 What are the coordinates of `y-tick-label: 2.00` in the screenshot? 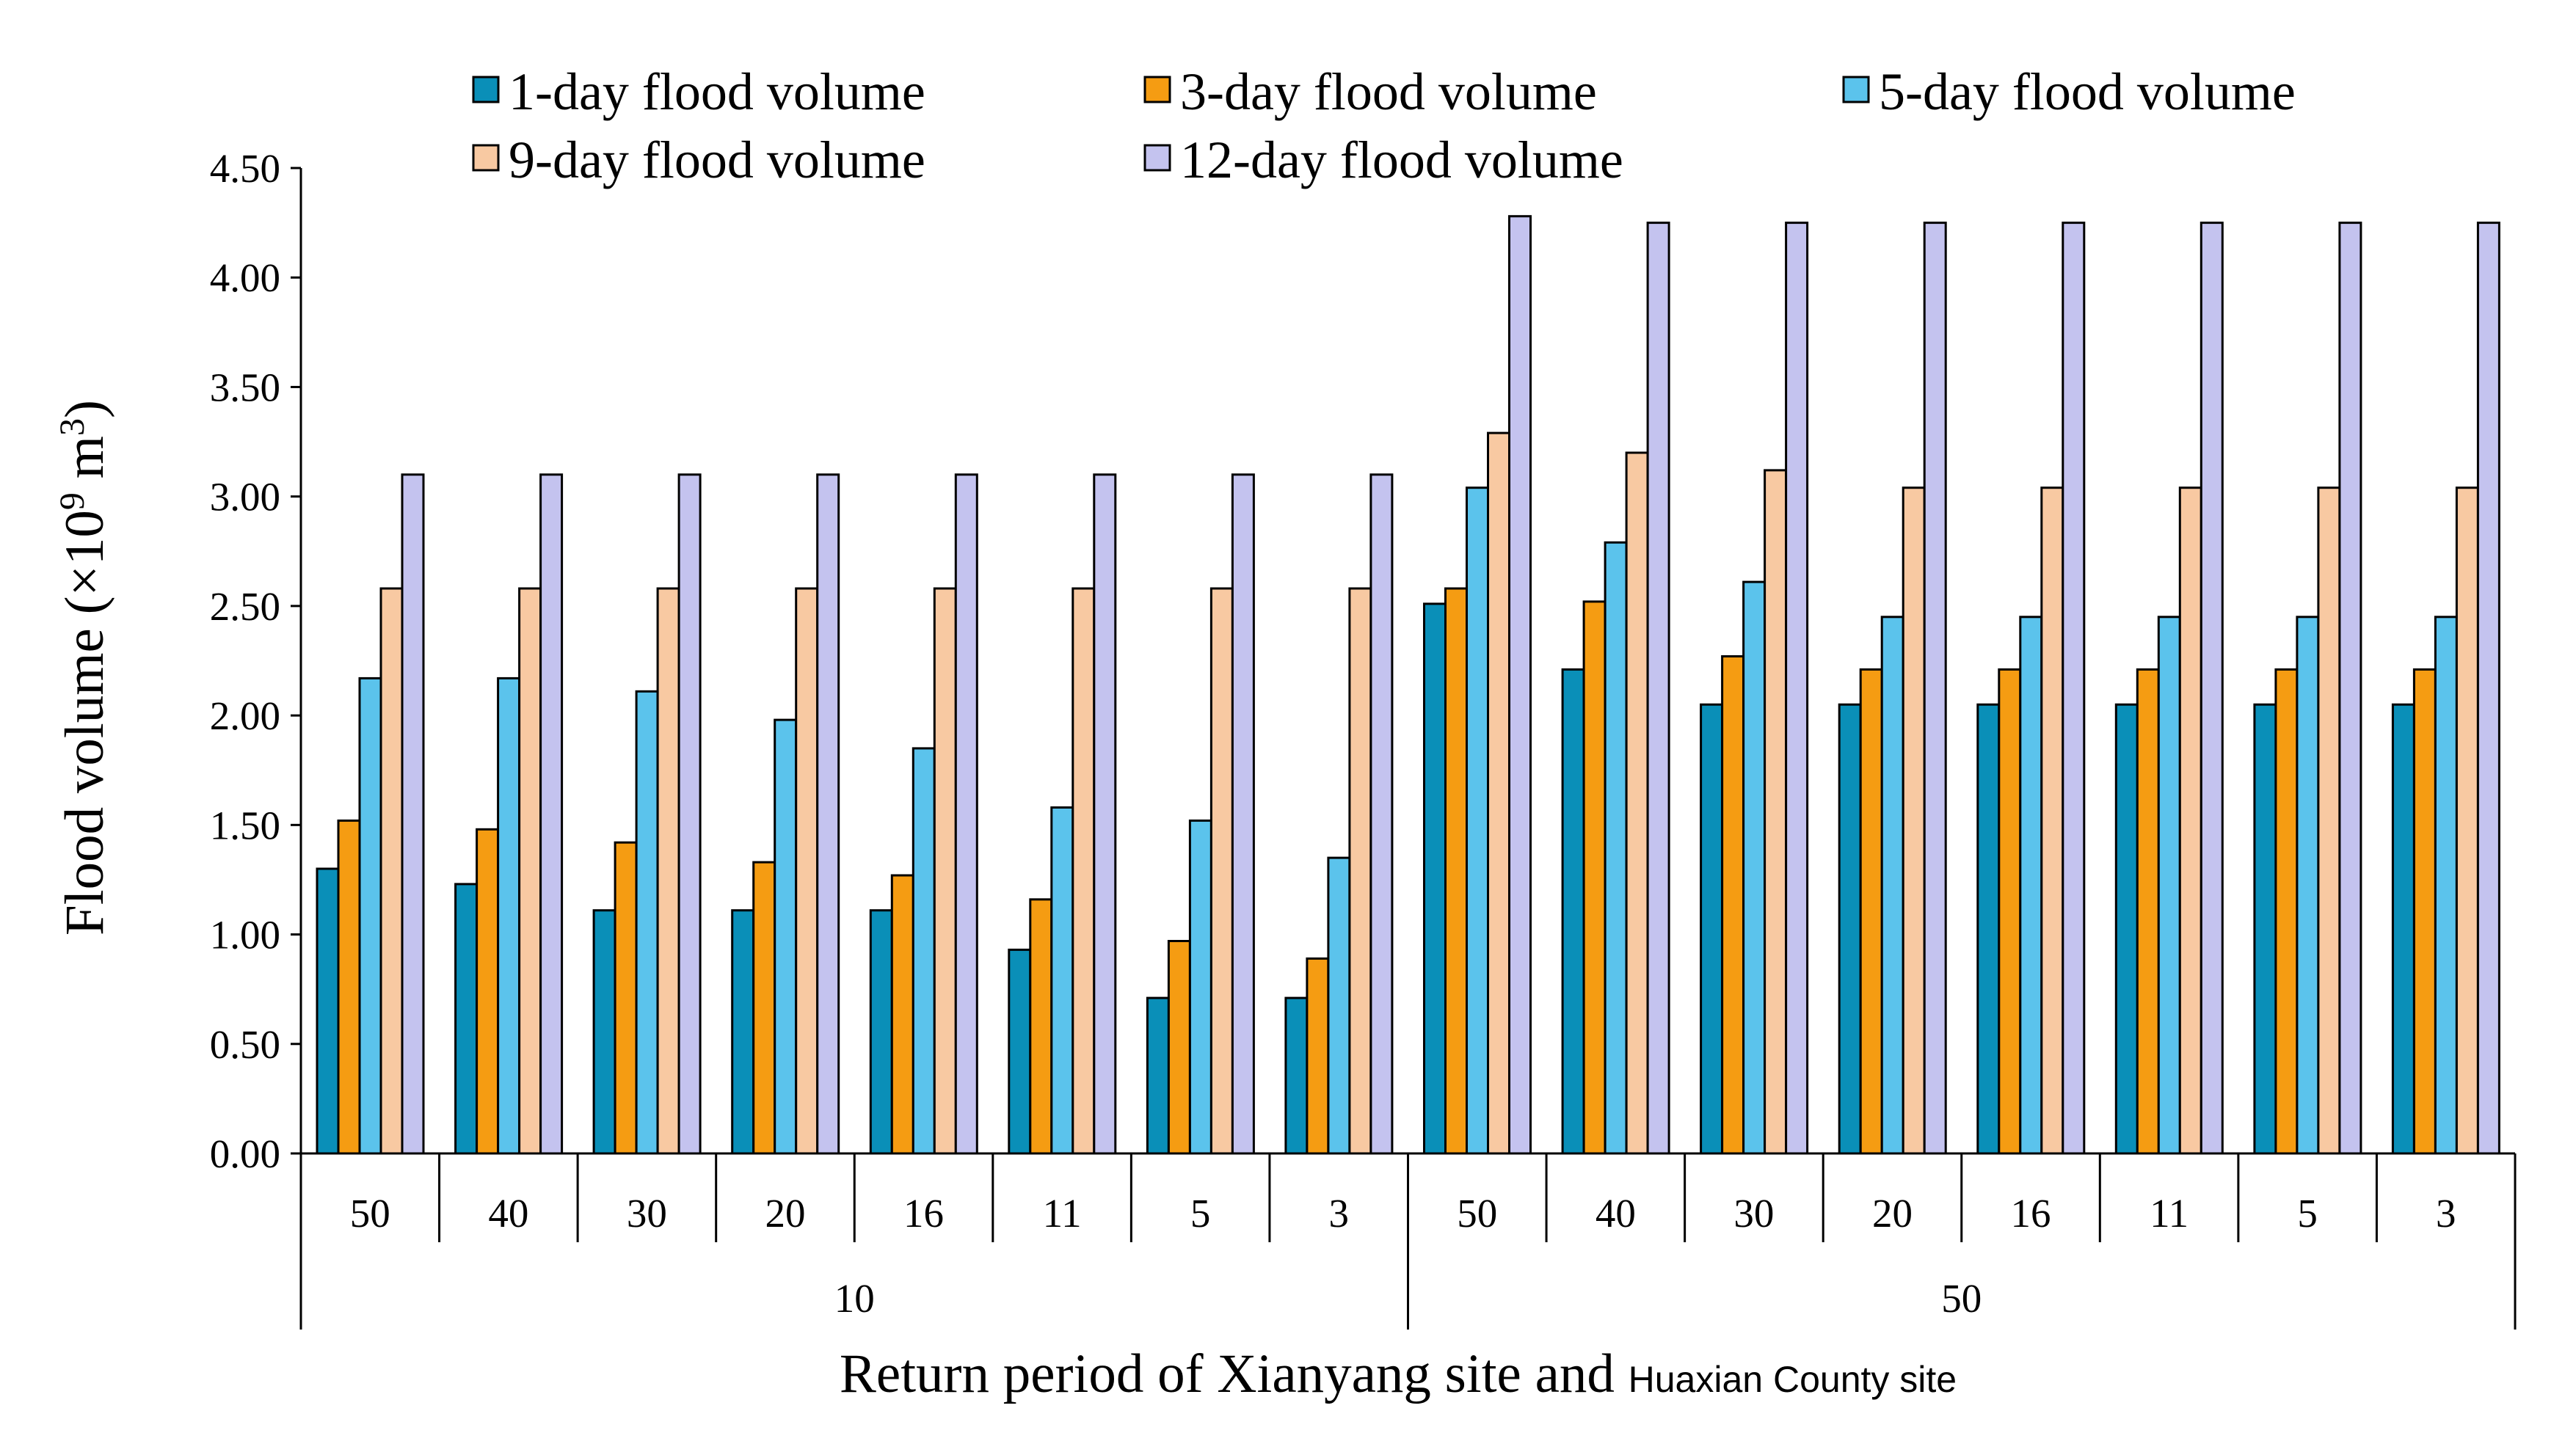 It's located at (245, 716).